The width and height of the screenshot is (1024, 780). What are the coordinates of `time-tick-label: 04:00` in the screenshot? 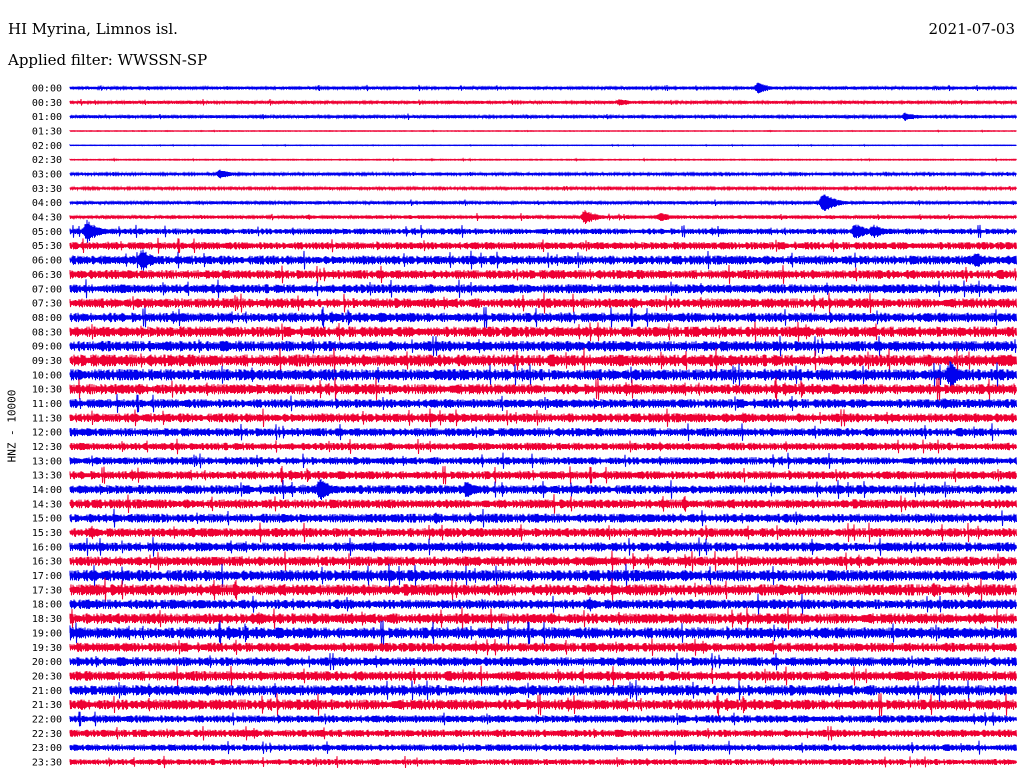 It's located at (47, 203).